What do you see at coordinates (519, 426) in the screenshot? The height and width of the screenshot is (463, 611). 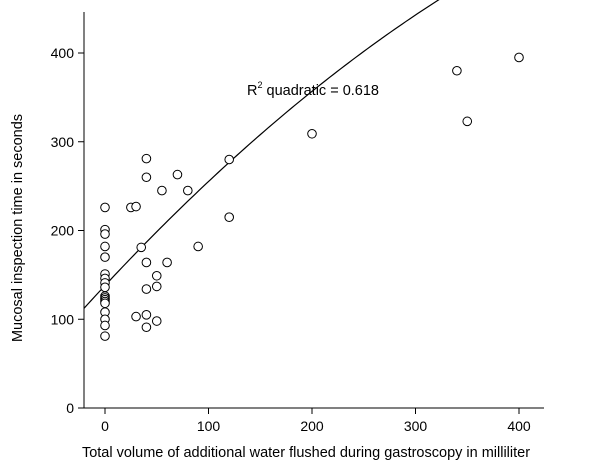 I see `x-tick-label: 400` at bounding box center [519, 426].